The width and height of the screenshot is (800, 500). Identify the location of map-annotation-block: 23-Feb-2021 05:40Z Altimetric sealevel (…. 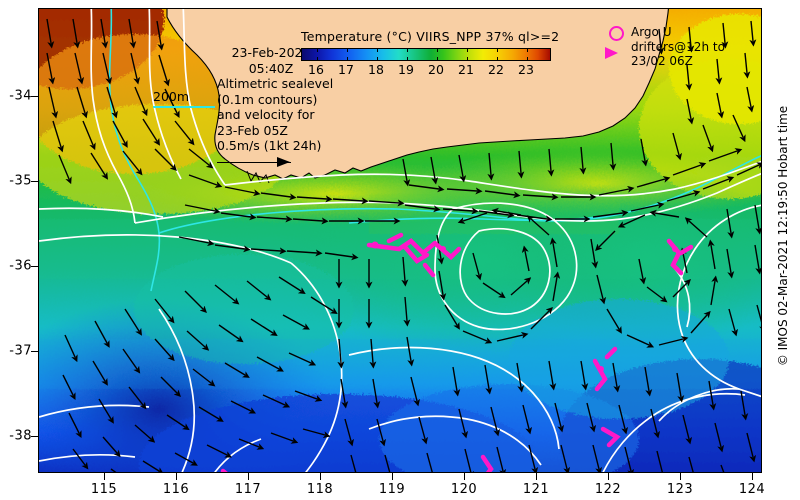
(275, 106).